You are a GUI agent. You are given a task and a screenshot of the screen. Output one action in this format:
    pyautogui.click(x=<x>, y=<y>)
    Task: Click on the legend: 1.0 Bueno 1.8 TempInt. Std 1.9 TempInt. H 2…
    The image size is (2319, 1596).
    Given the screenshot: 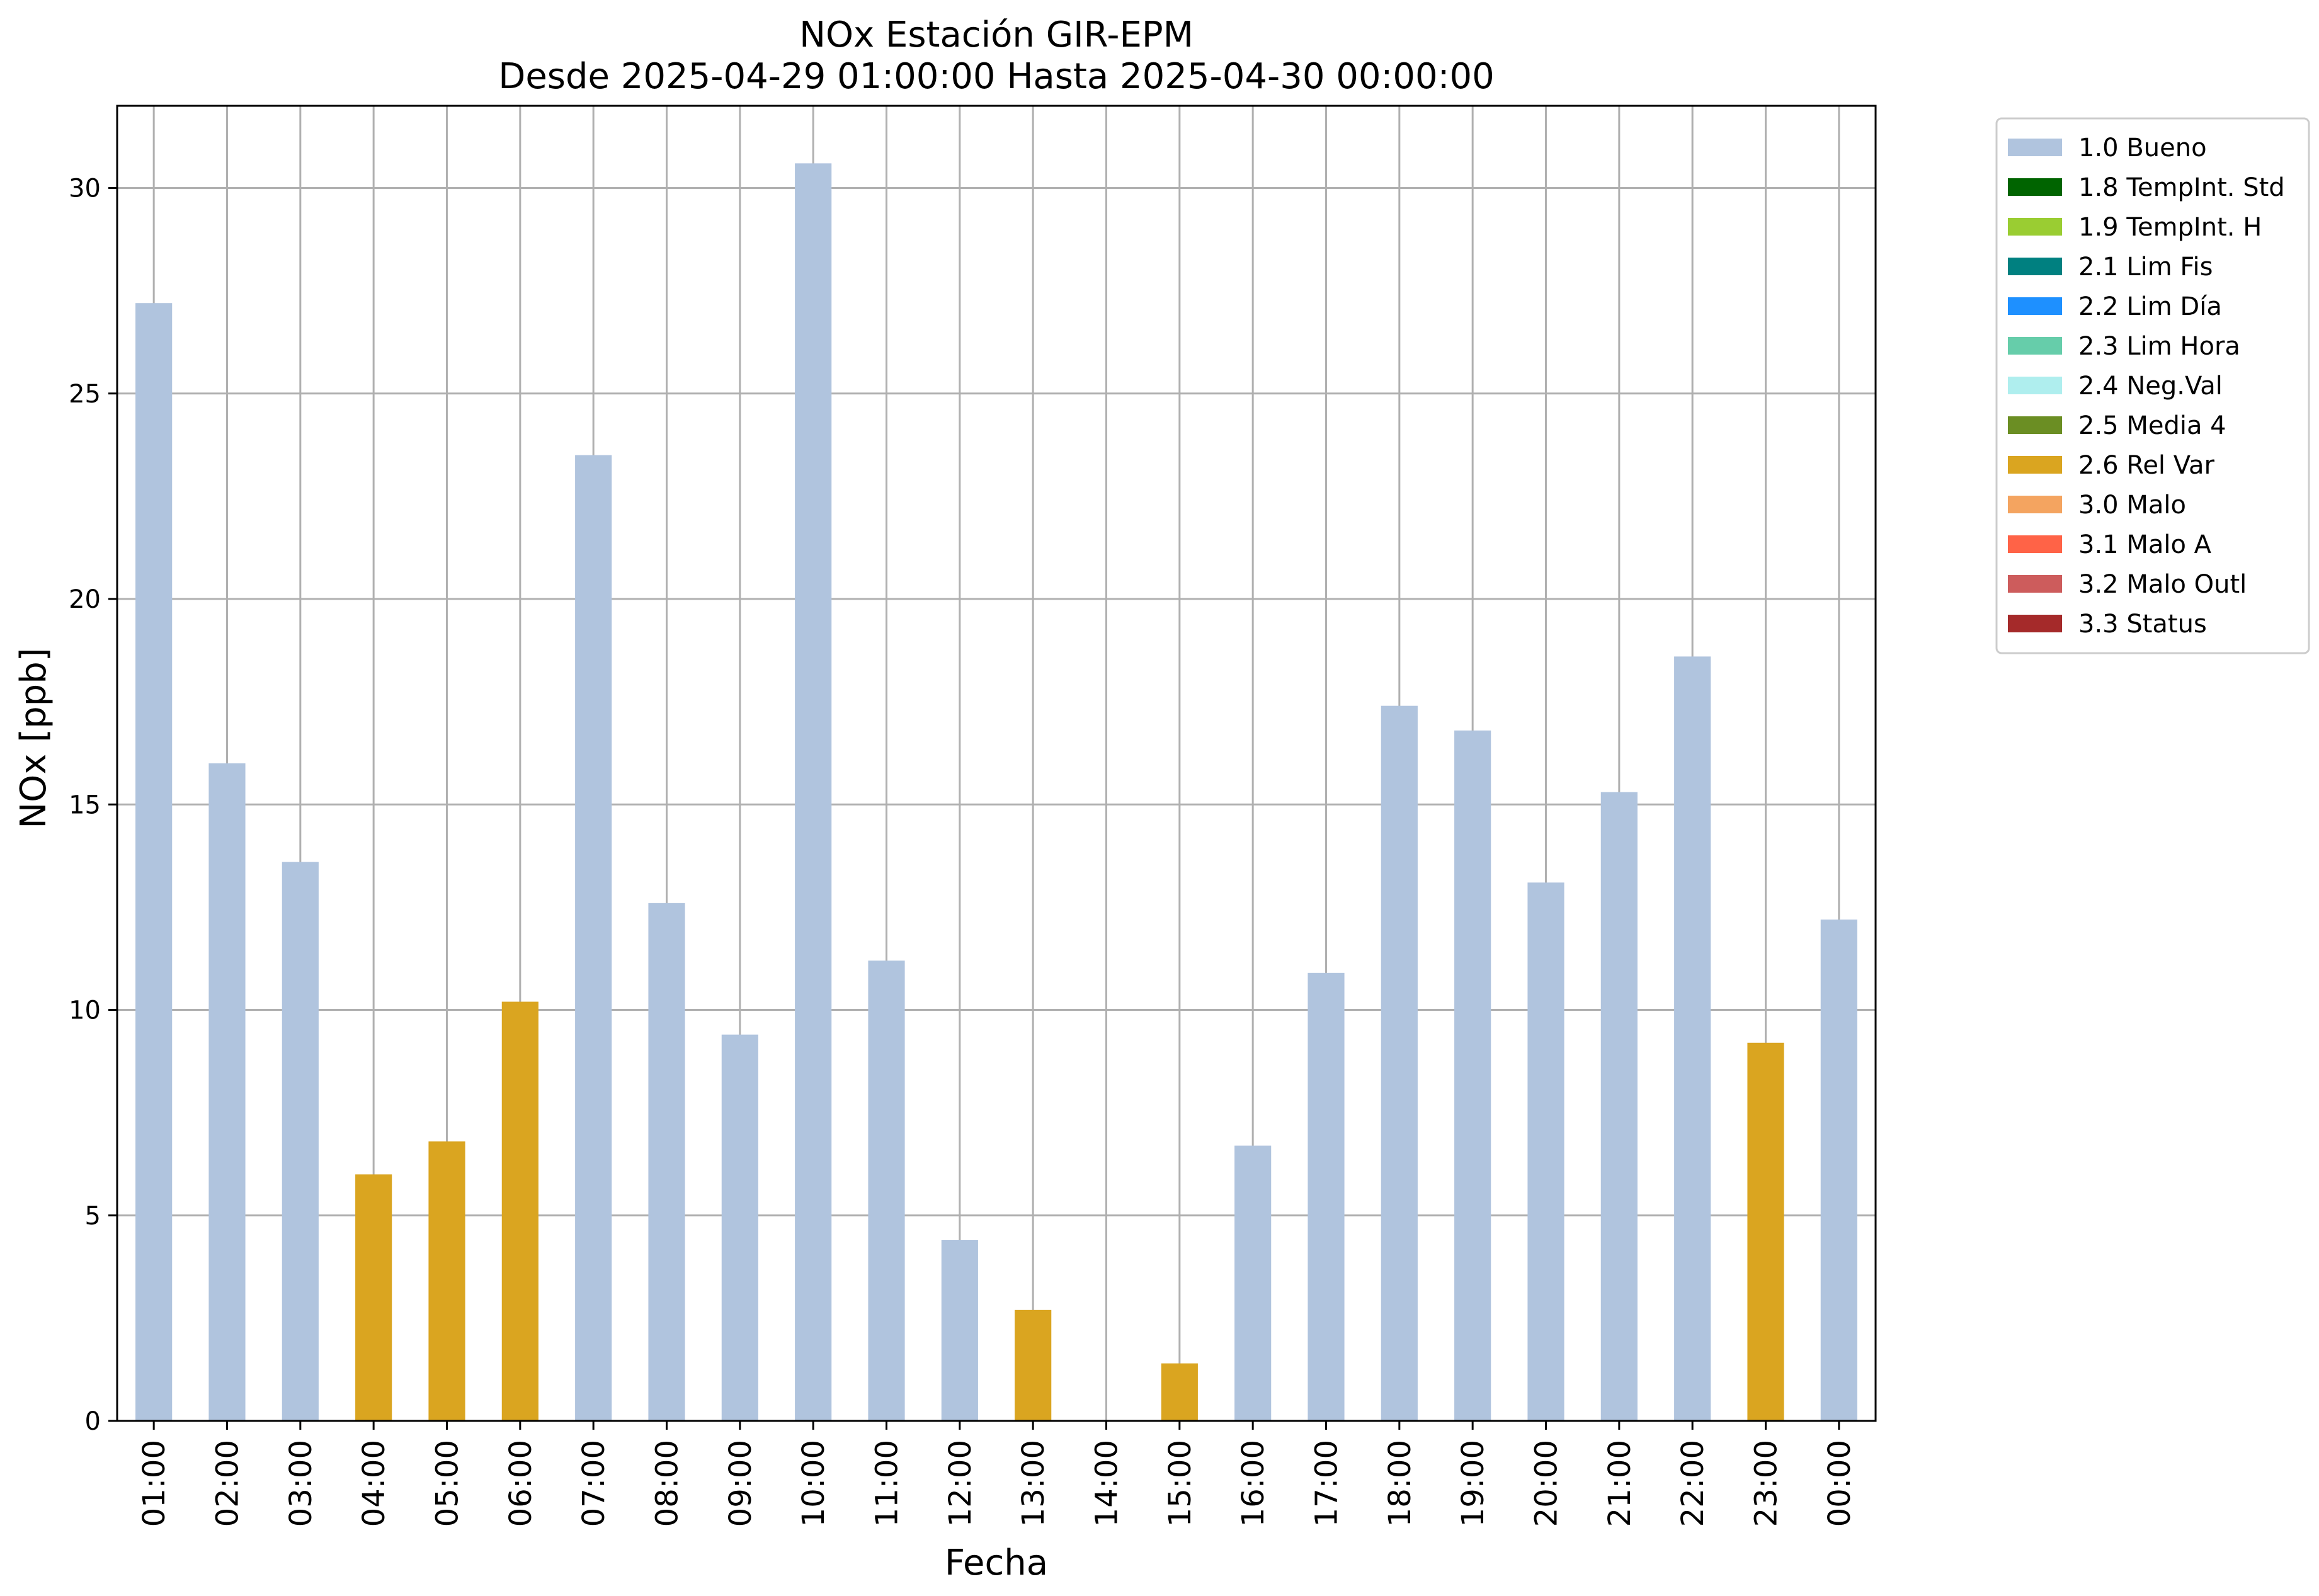 What is the action you would take?
    pyautogui.click(x=2152, y=385)
    